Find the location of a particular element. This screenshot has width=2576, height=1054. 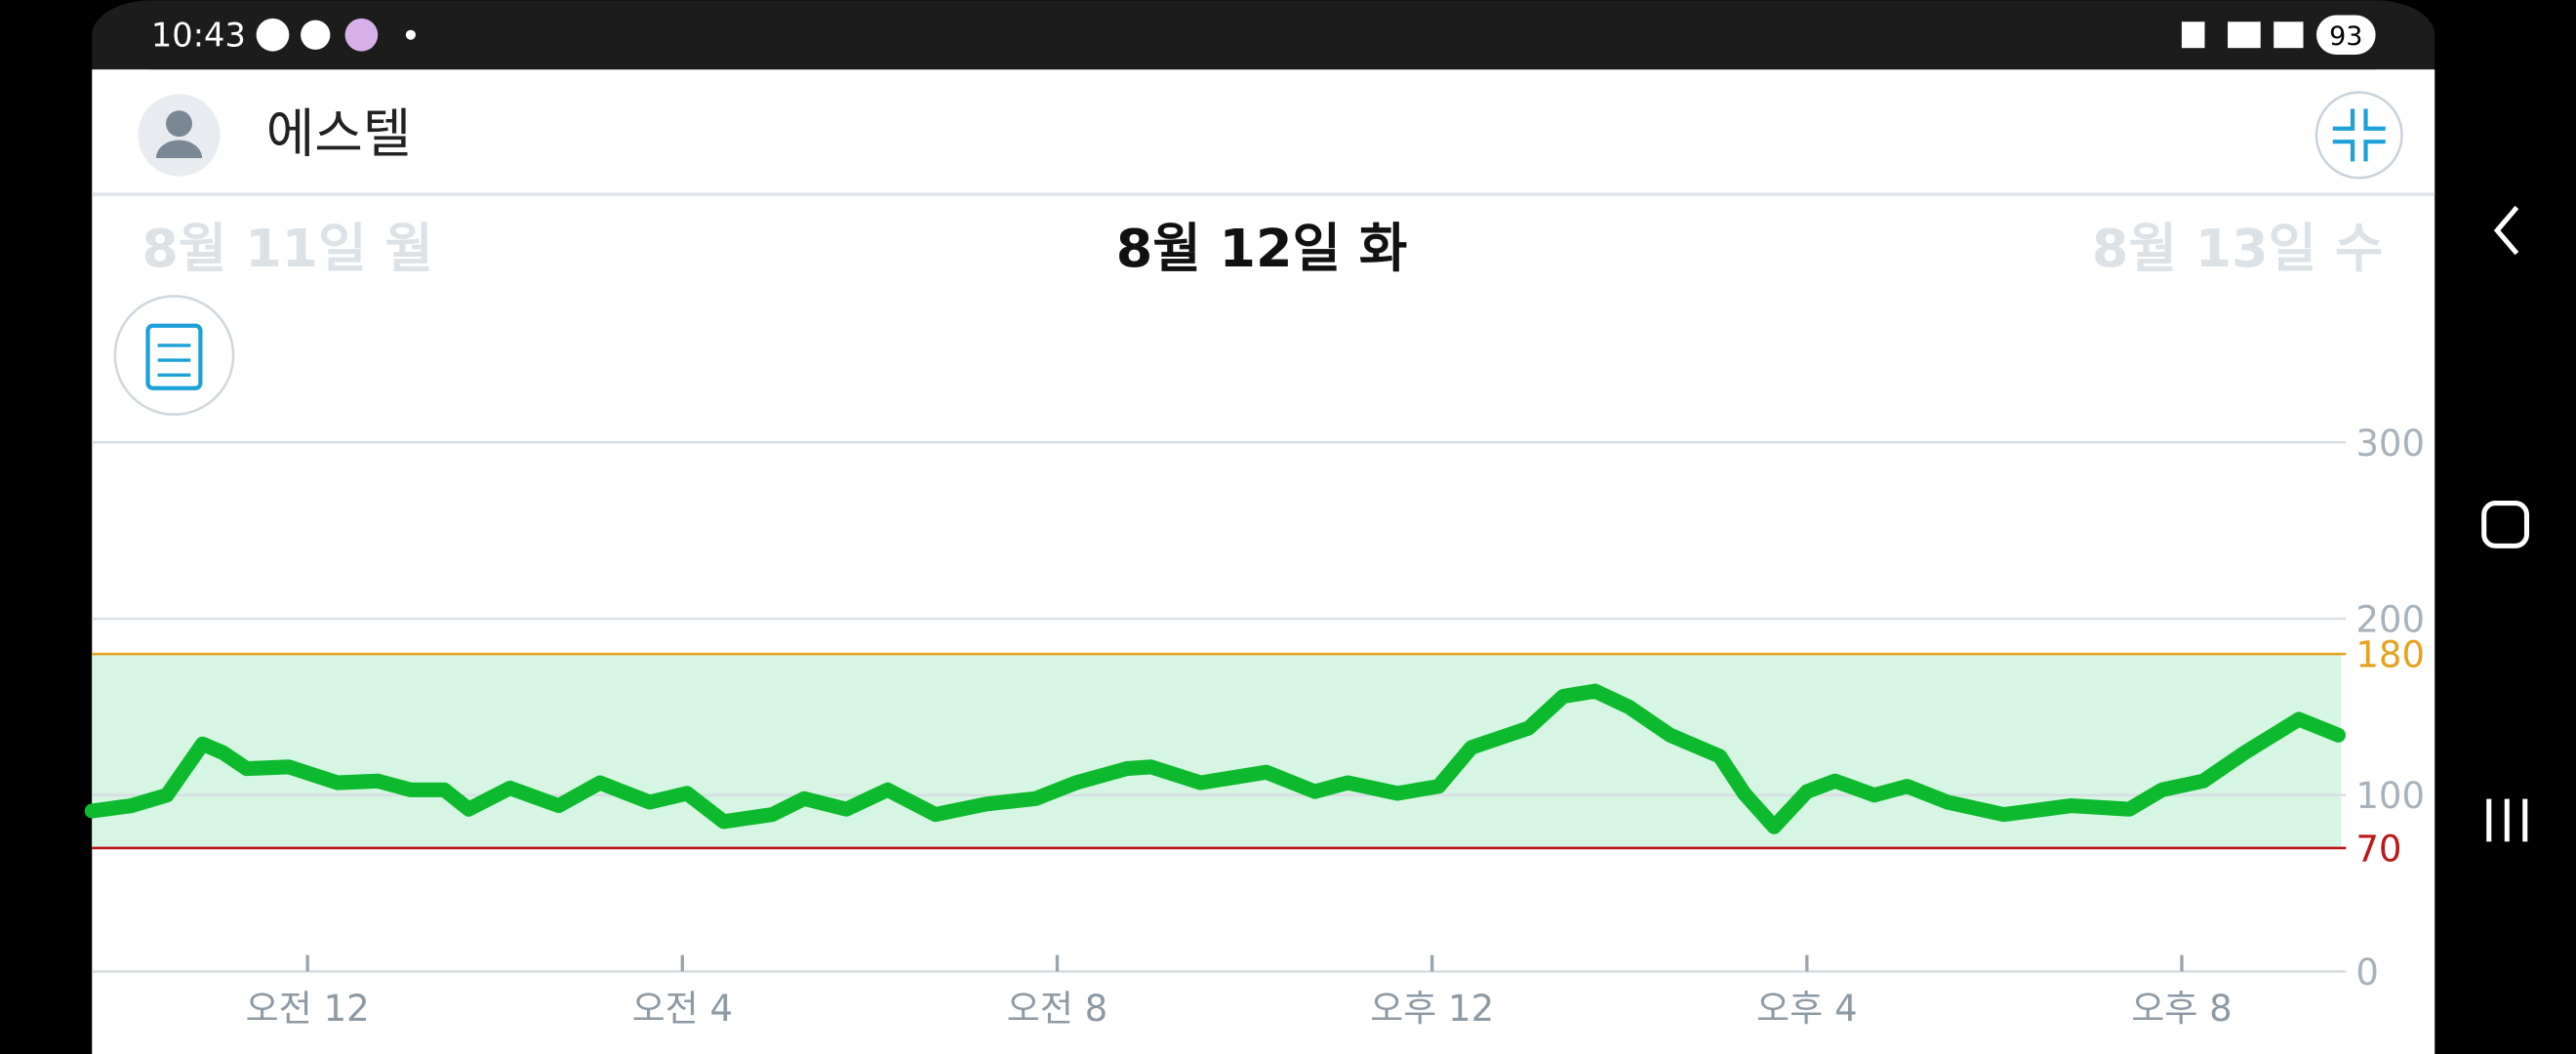

nav-back is located at coordinates (2506, 230).